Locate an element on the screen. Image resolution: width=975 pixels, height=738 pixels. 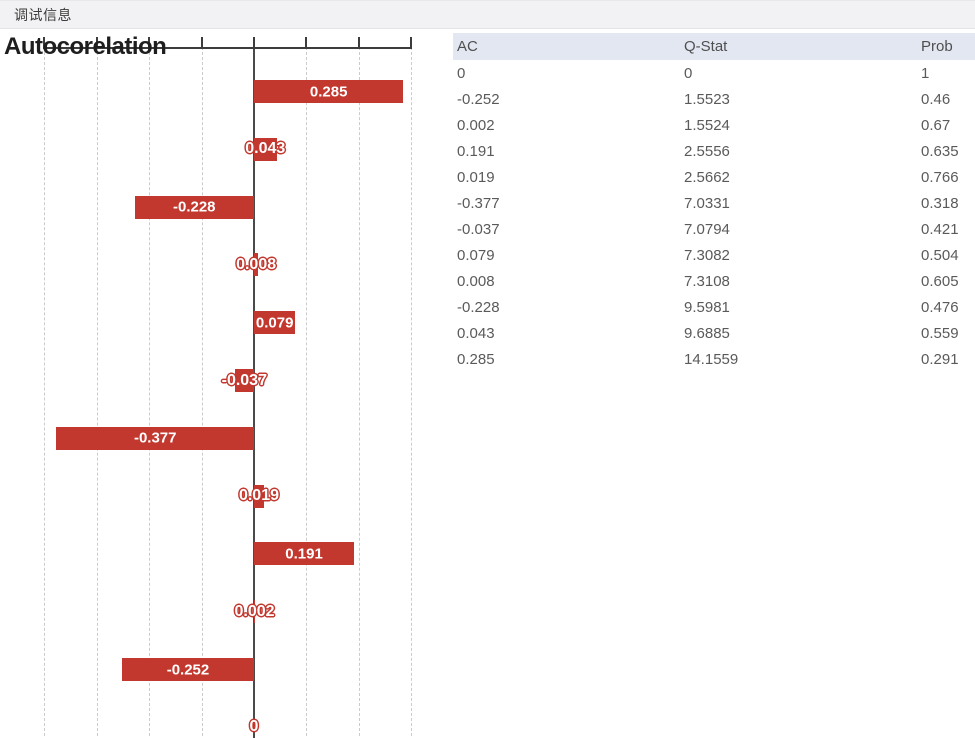
table-row: -0.037 7.0794 0.421 is located at coordinates (714, 229).